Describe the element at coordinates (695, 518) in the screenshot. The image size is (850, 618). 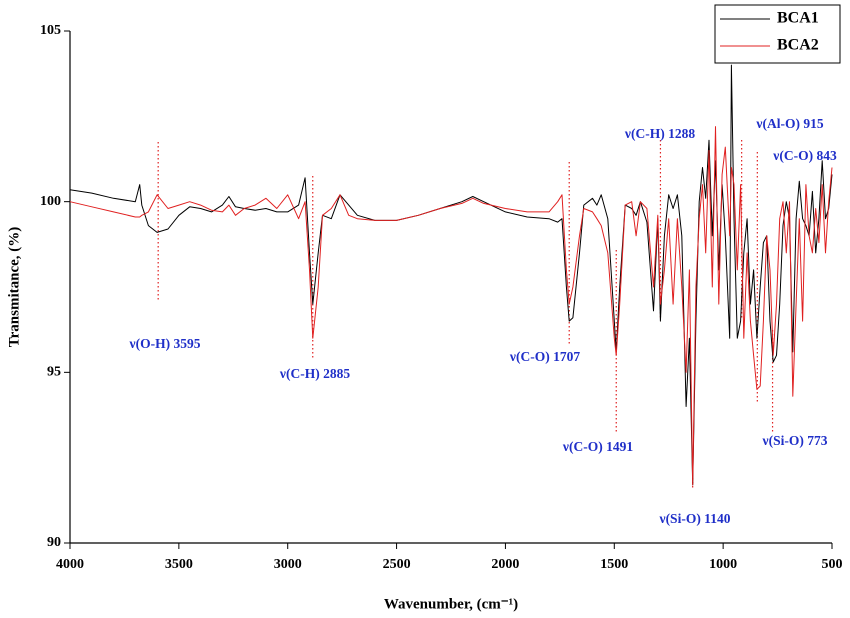
I see `annotation: ν(Si-O) 1140` at that location.